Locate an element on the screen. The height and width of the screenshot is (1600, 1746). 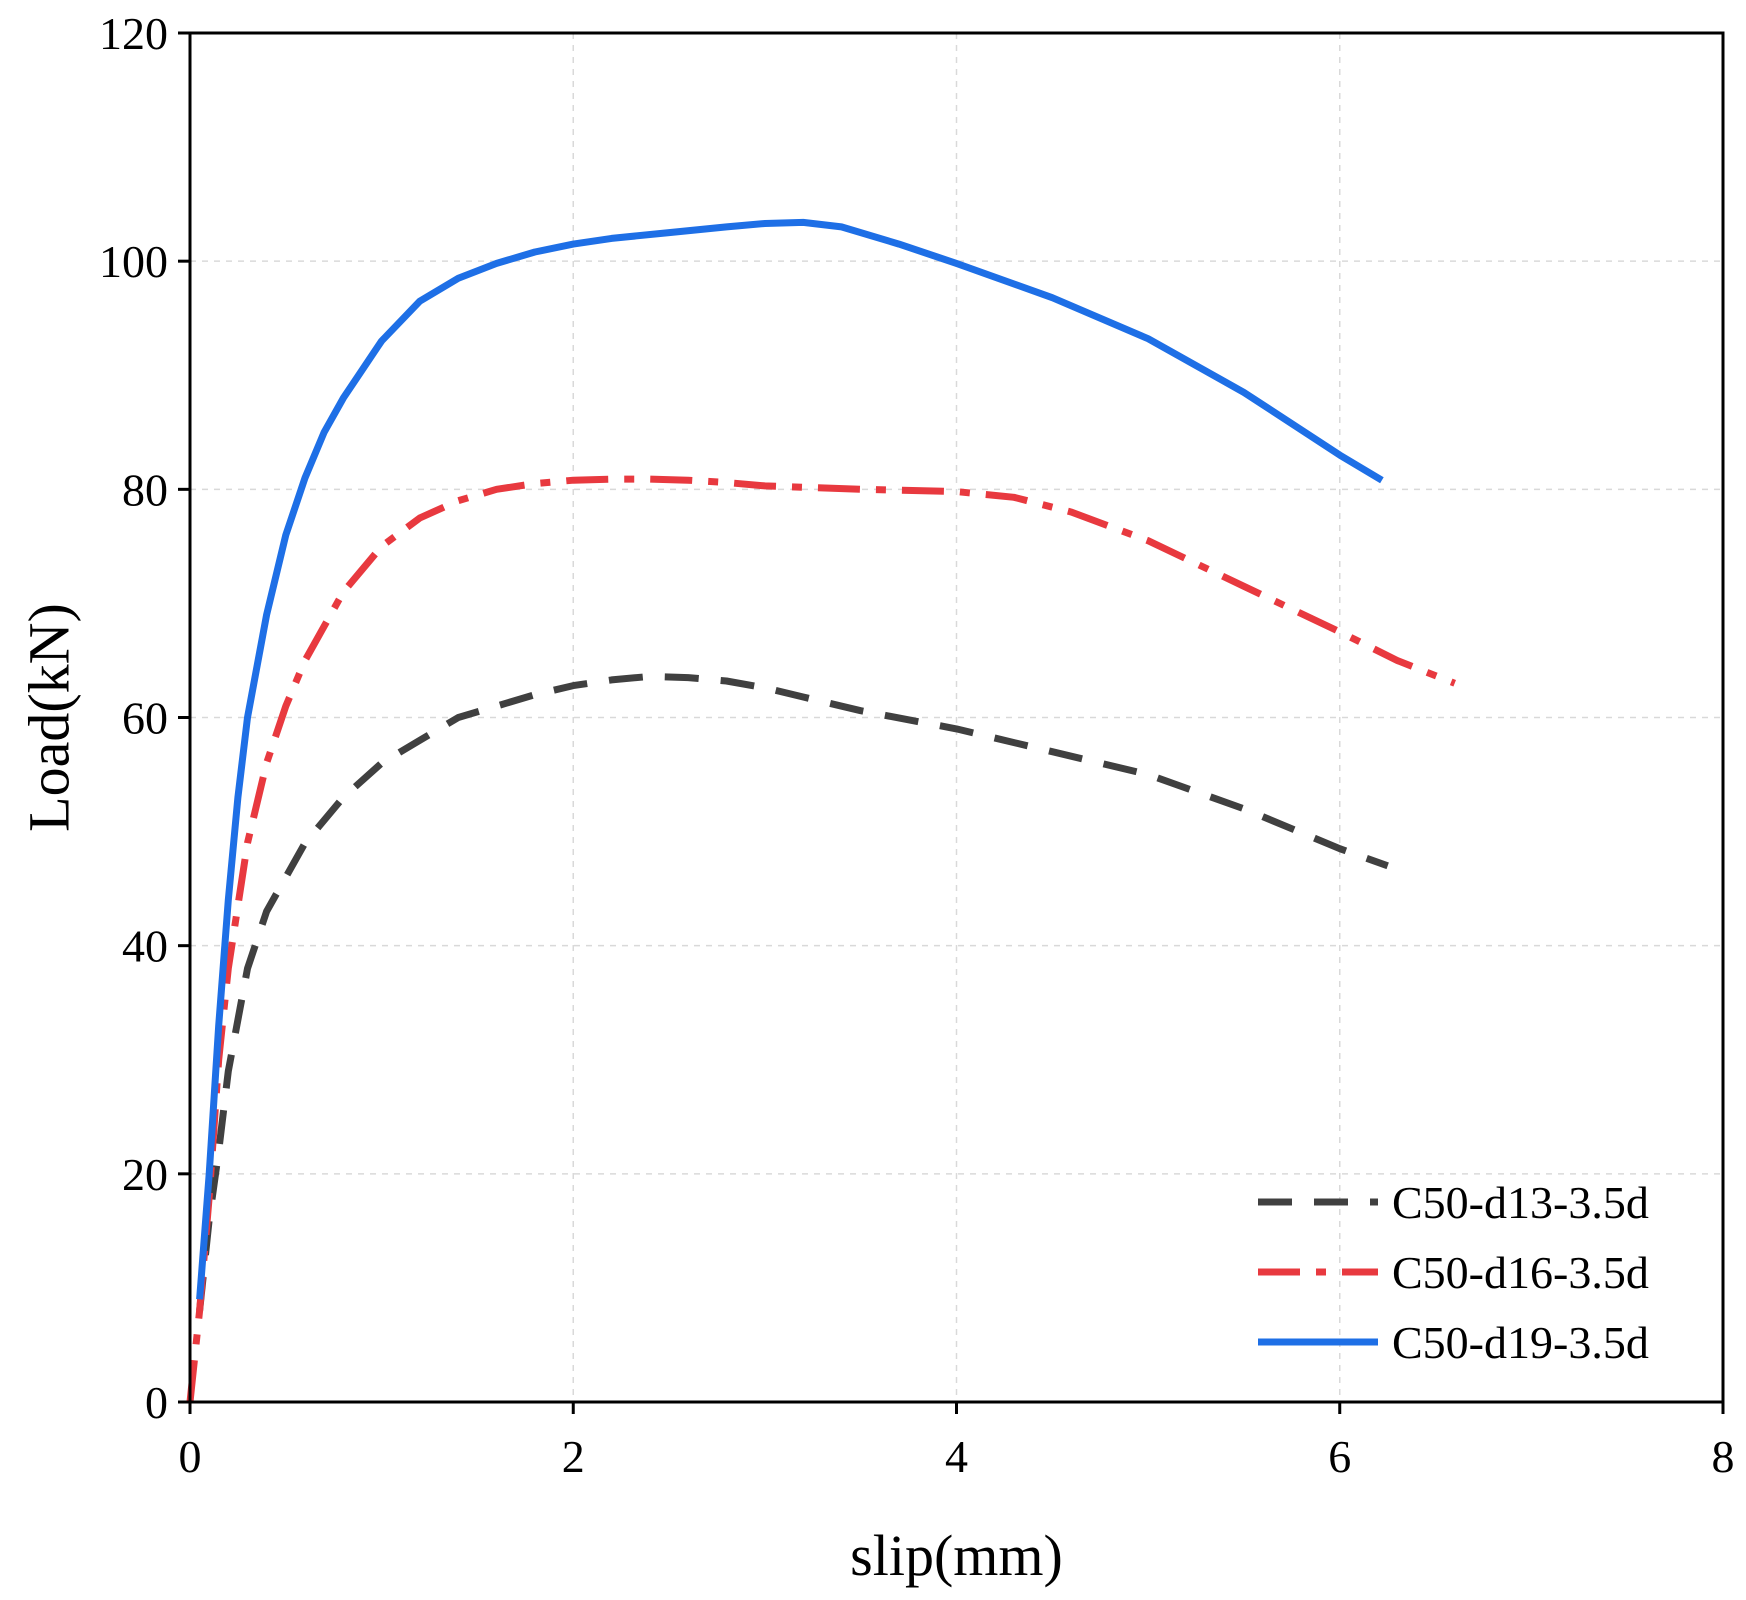
y-tick-label: 20 is located at coordinates (145, 1174).